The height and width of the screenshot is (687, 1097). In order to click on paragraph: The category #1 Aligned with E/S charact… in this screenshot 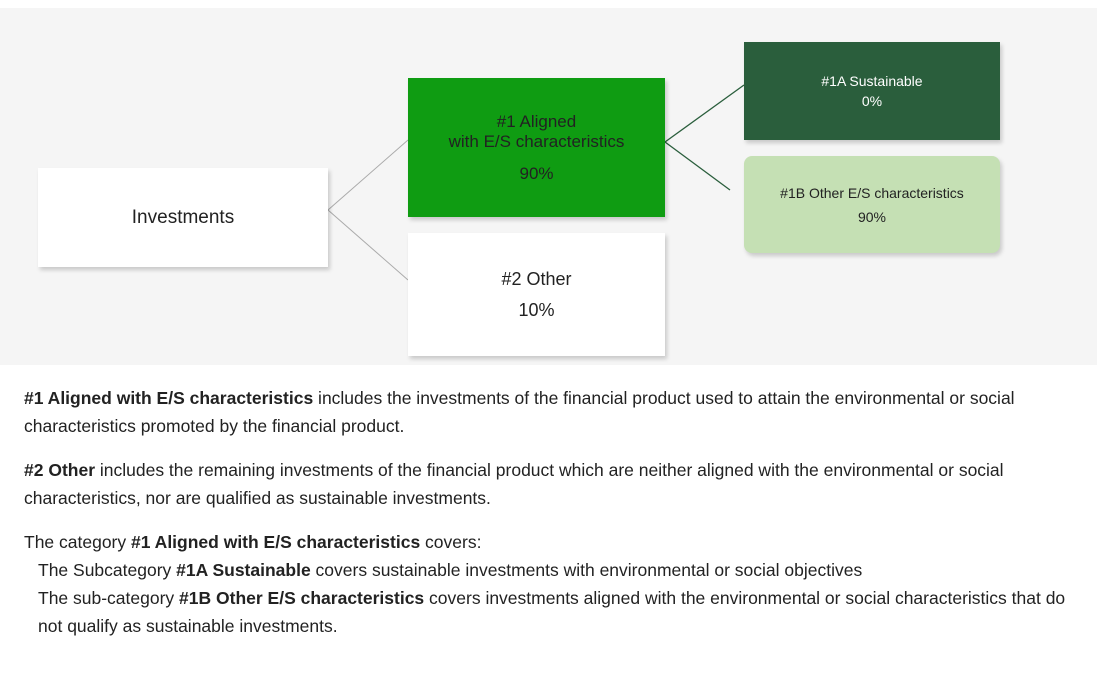, I will do `click(554, 542)`.